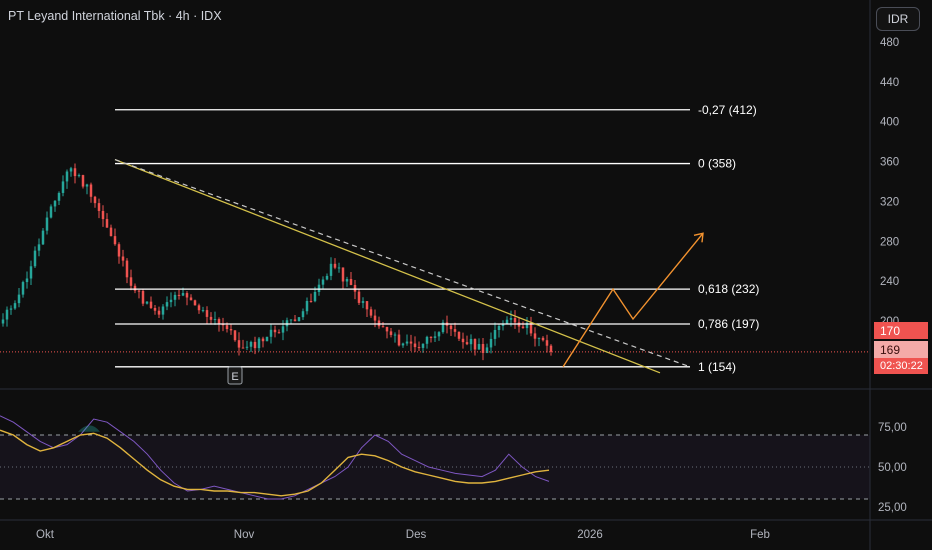 The height and width of the screenshot is (550, 932). I want to click on price-badge-countdown: 02:30:22, so click(901, 366).